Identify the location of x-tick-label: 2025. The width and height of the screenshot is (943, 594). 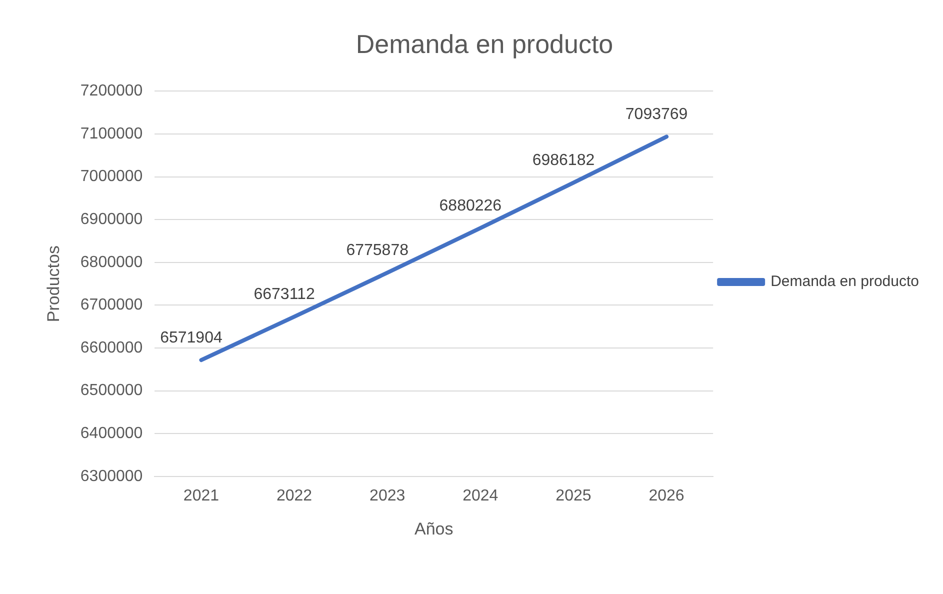
(574, 495).